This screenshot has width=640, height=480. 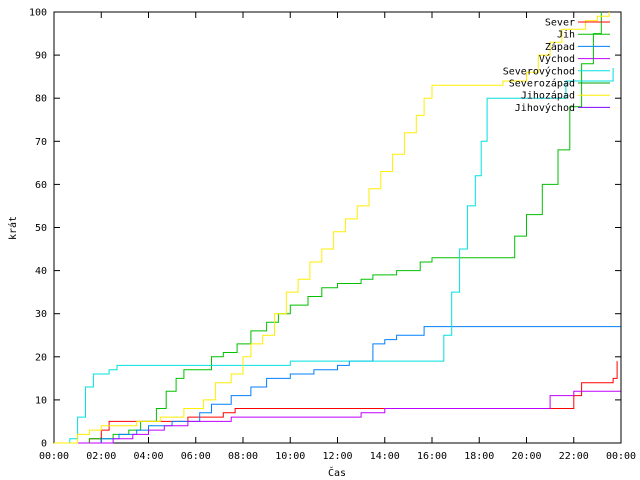 I want to click on legend-label: Jihozápad, so click(x=548, y=96).